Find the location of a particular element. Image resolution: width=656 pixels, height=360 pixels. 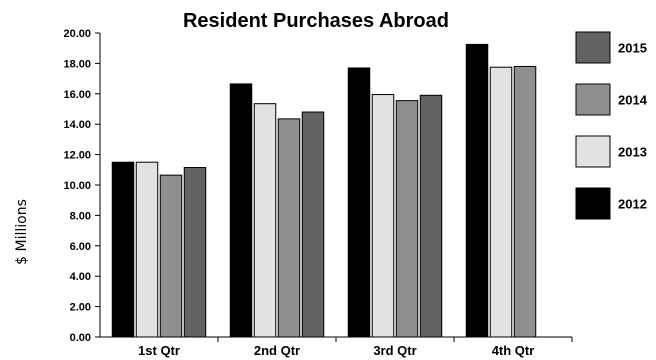

chart-title: Resident Purchases Abroad is located at coordinates (316, 21).